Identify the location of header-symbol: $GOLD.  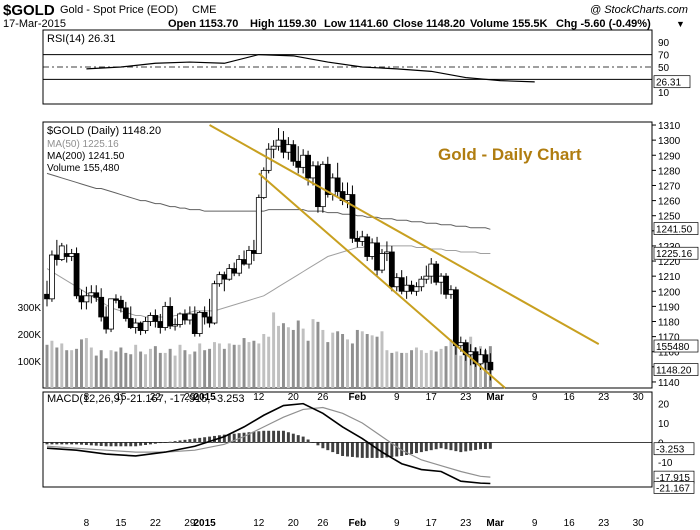
(29, 10).